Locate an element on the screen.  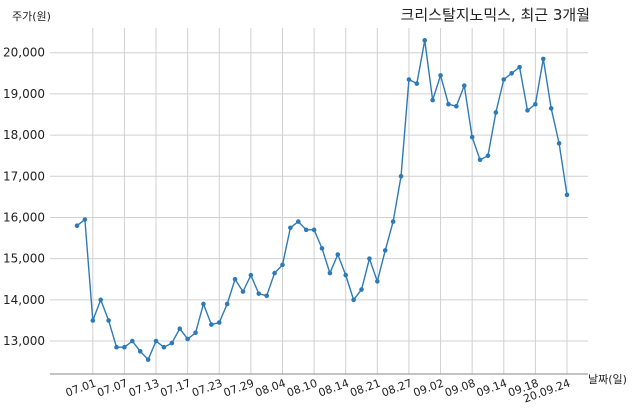
x-tick-label: 09.14 is located at coordinates (492, 388).